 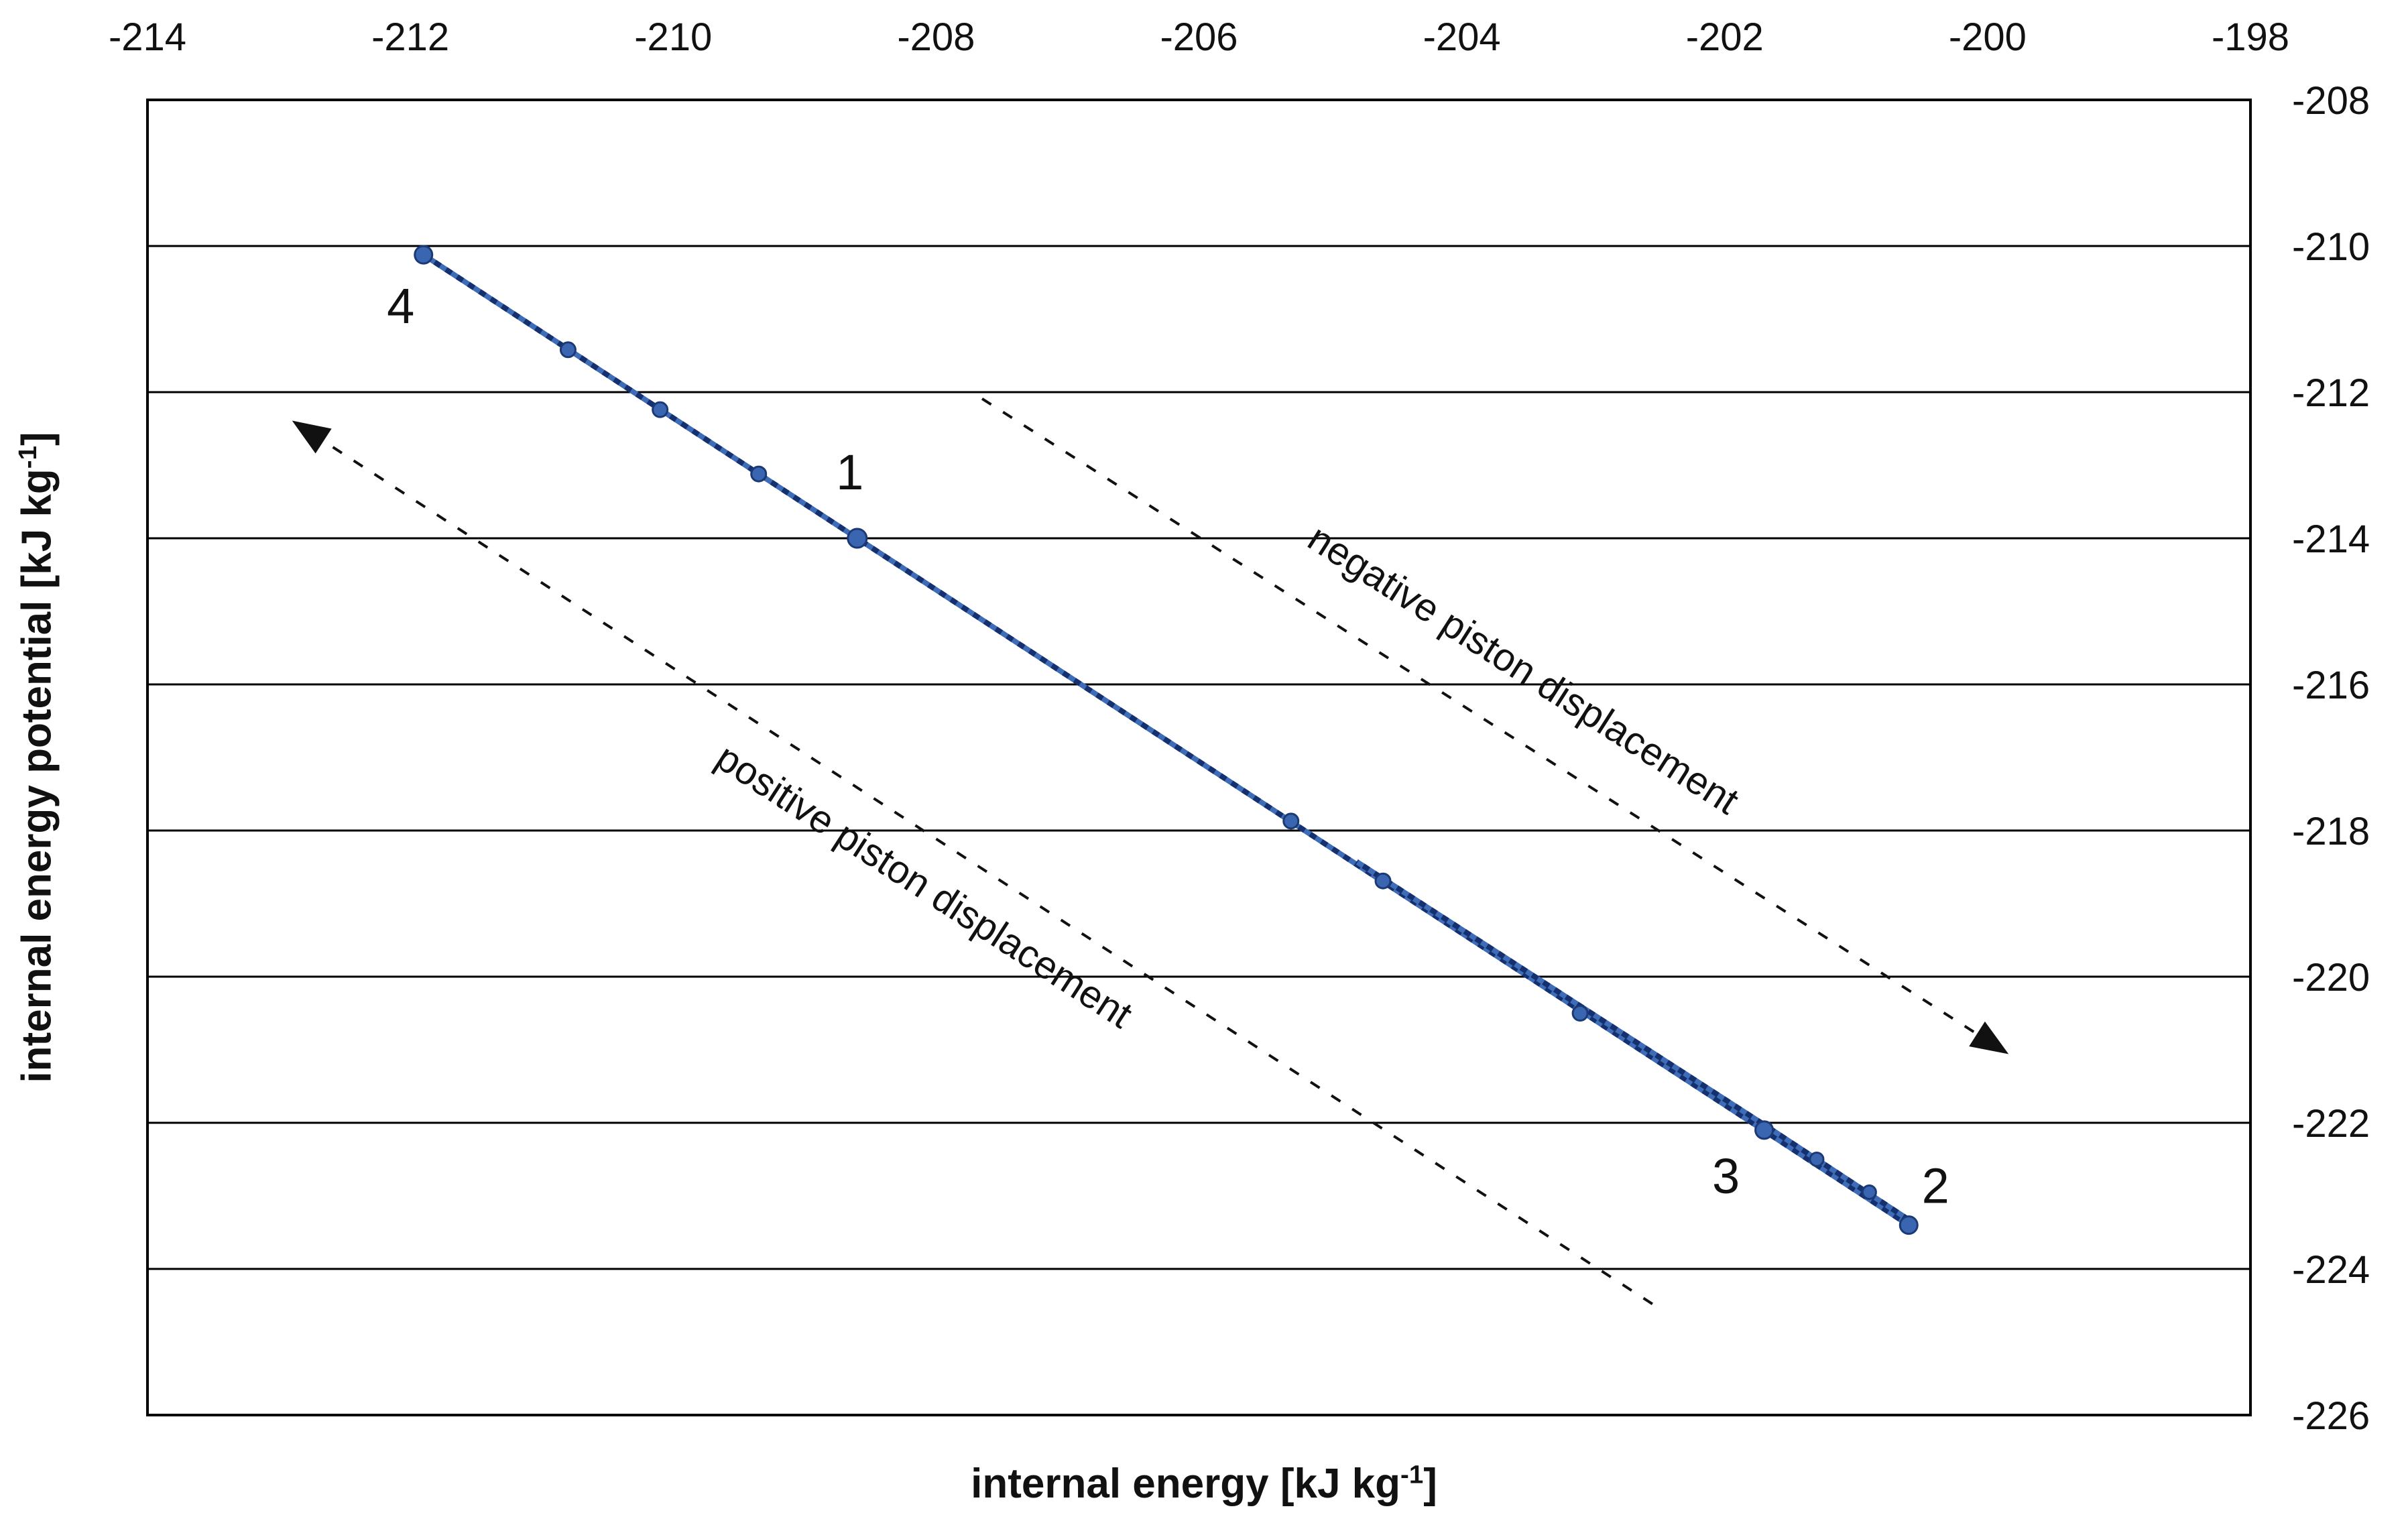 What do you see at coordinates (1462, 37) in the screenshot?
I see `x-tick-label: -204` at bounding box center [1462, 37].